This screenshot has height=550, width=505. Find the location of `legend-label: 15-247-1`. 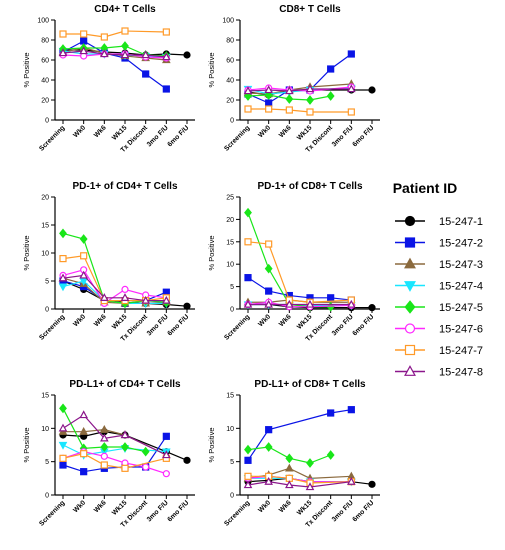

legend-label: 15-247-1 is located at coordinates (461, 222).